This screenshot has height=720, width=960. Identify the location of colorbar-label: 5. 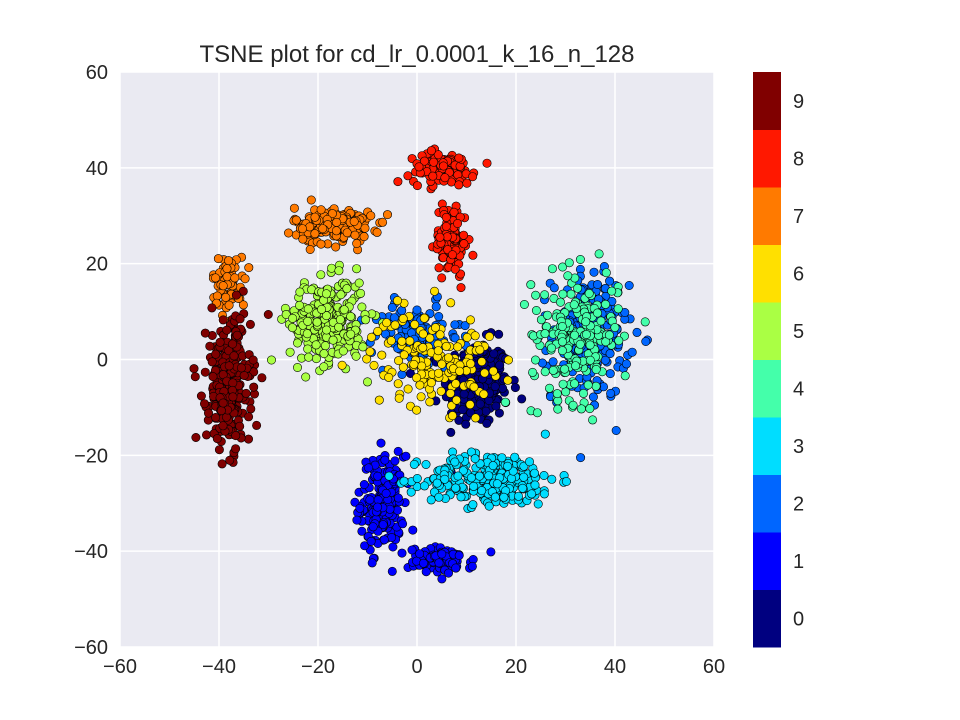
(798, 332).